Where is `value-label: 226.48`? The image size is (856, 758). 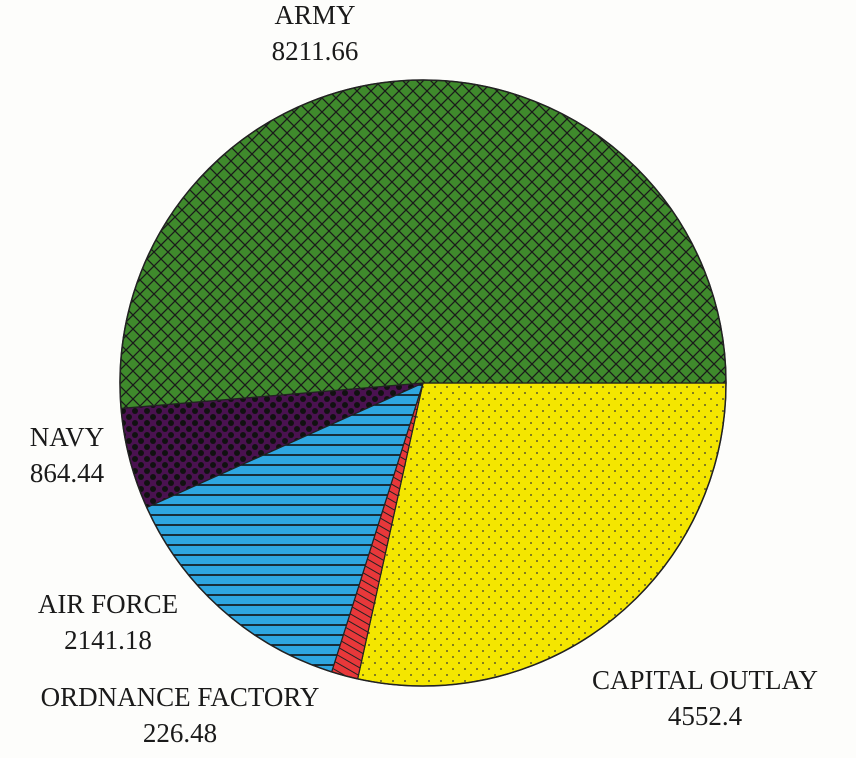 value-label: 226.48 is located at coordinates (180, 733).